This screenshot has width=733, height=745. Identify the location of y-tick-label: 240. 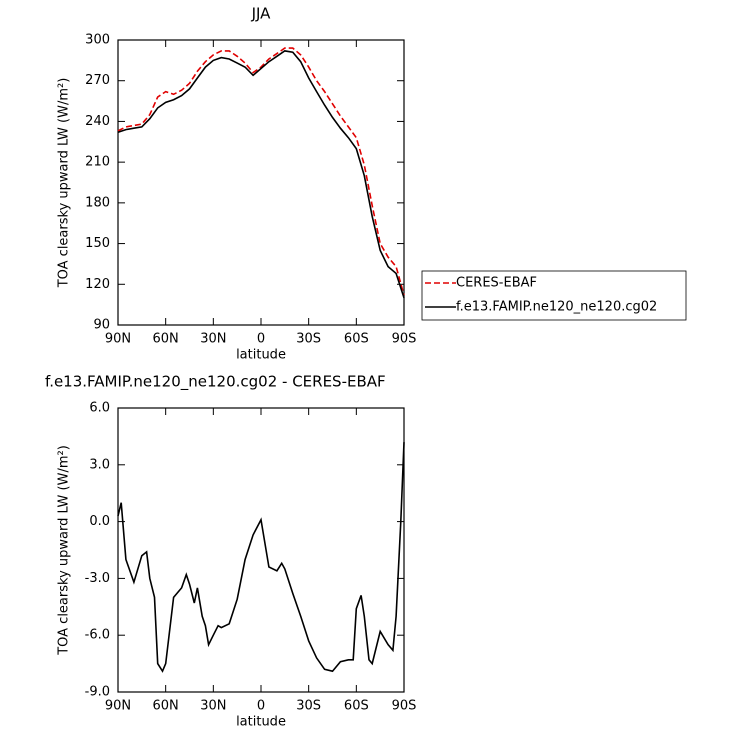
(97, 121).